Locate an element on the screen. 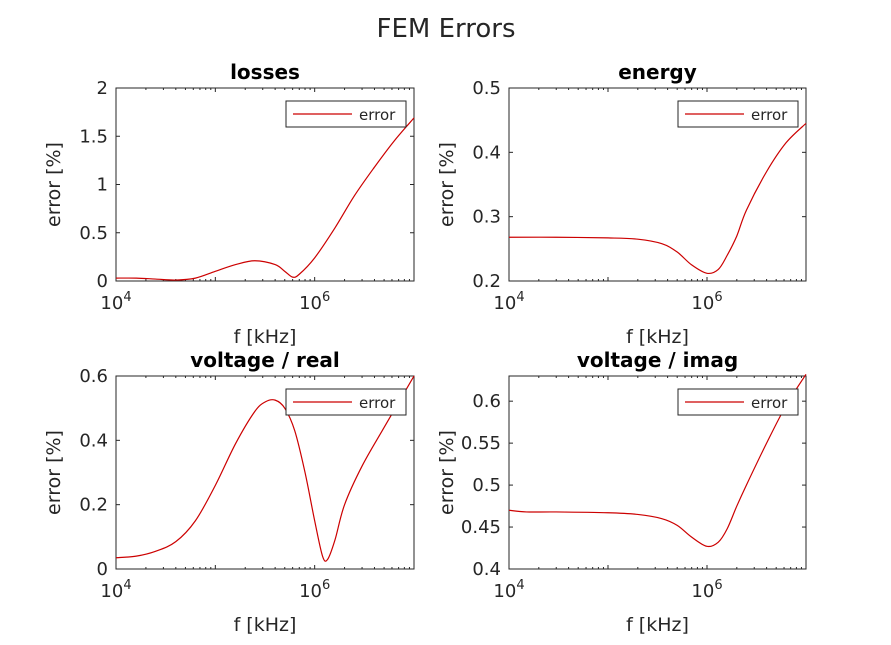 This screenshot has height=645, width=891. axes-title: energy is located at coordinates (657, 72).